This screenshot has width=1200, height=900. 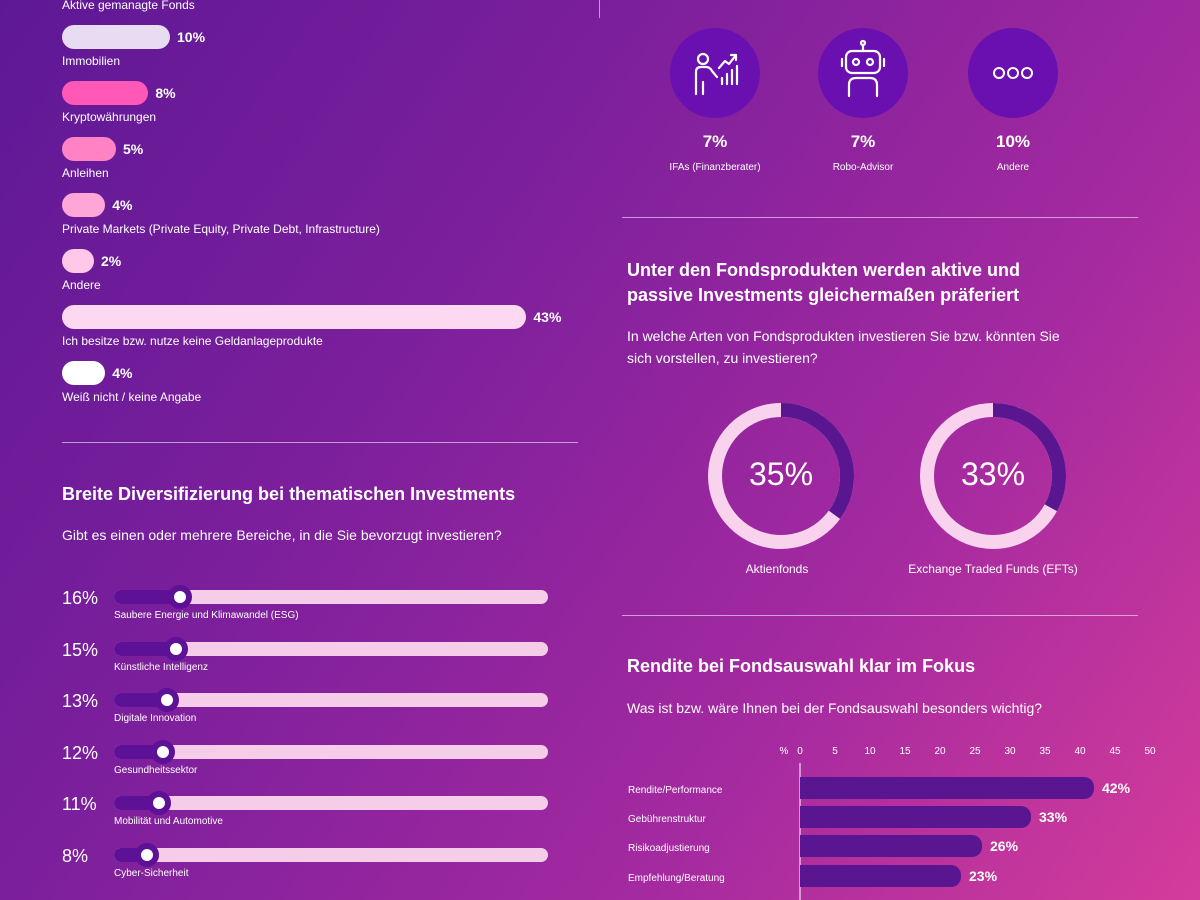 I want to click on x-tick-label: 0, so click(x=800, y=751).